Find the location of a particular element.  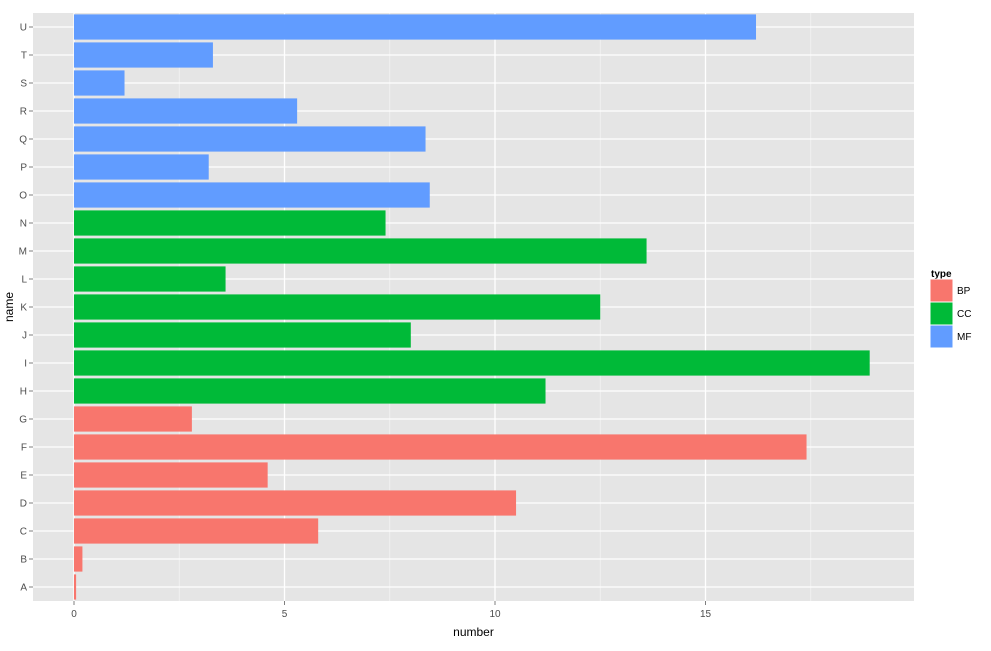

bar-M is located at coordinates (360, 251).